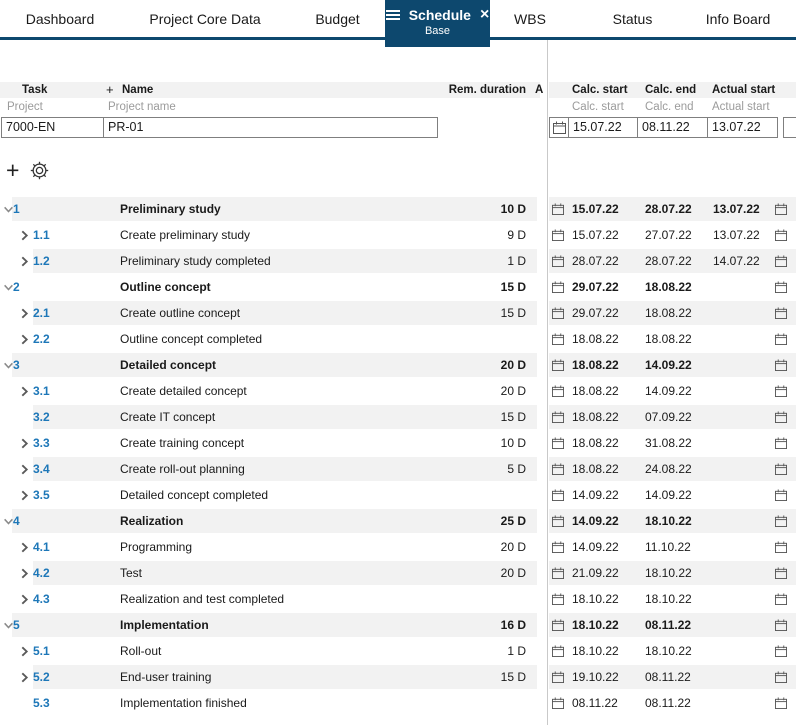  I want to click on task-row: 5 Implementation 16 D 18.10.22 08.11.22, so click(398, 625).